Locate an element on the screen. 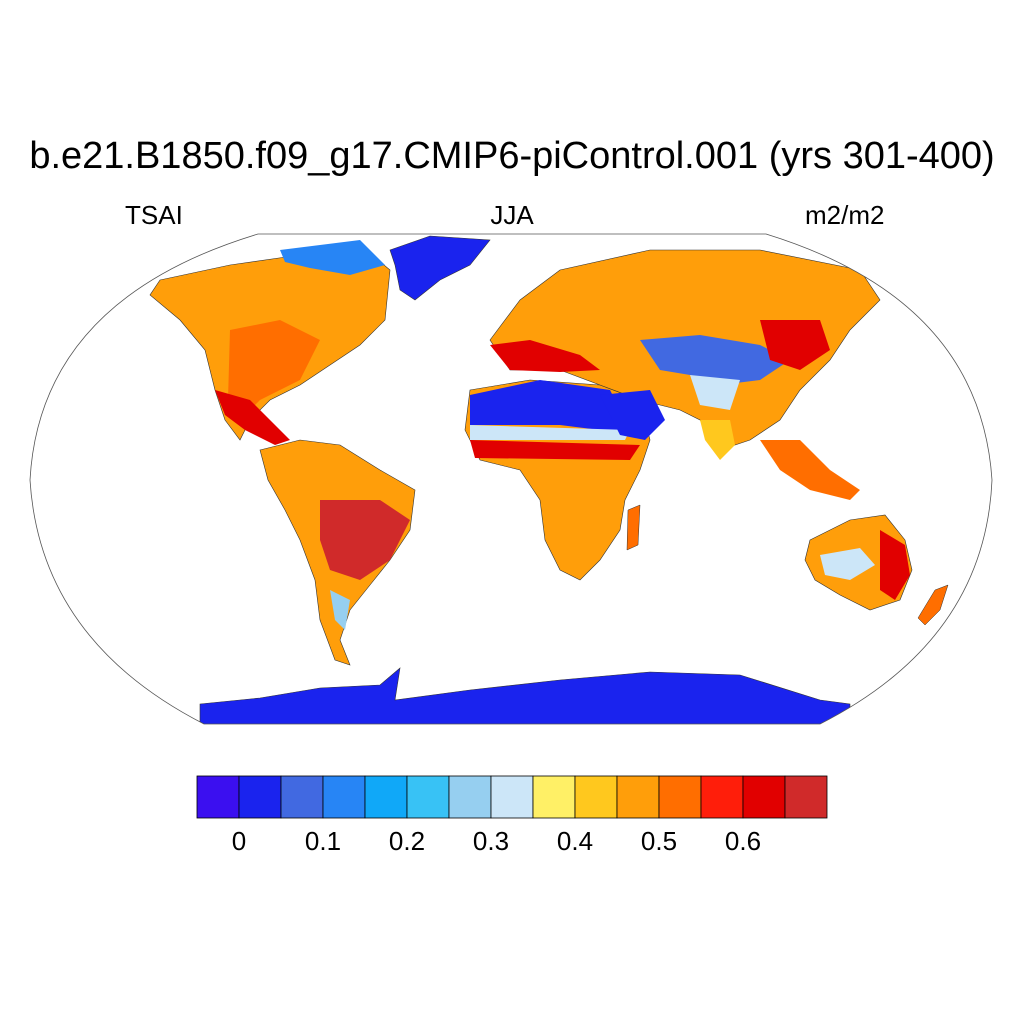 The height and width of the screenshot is (1024, 1024). north-america-red-east is located at coordinates (274, 370).